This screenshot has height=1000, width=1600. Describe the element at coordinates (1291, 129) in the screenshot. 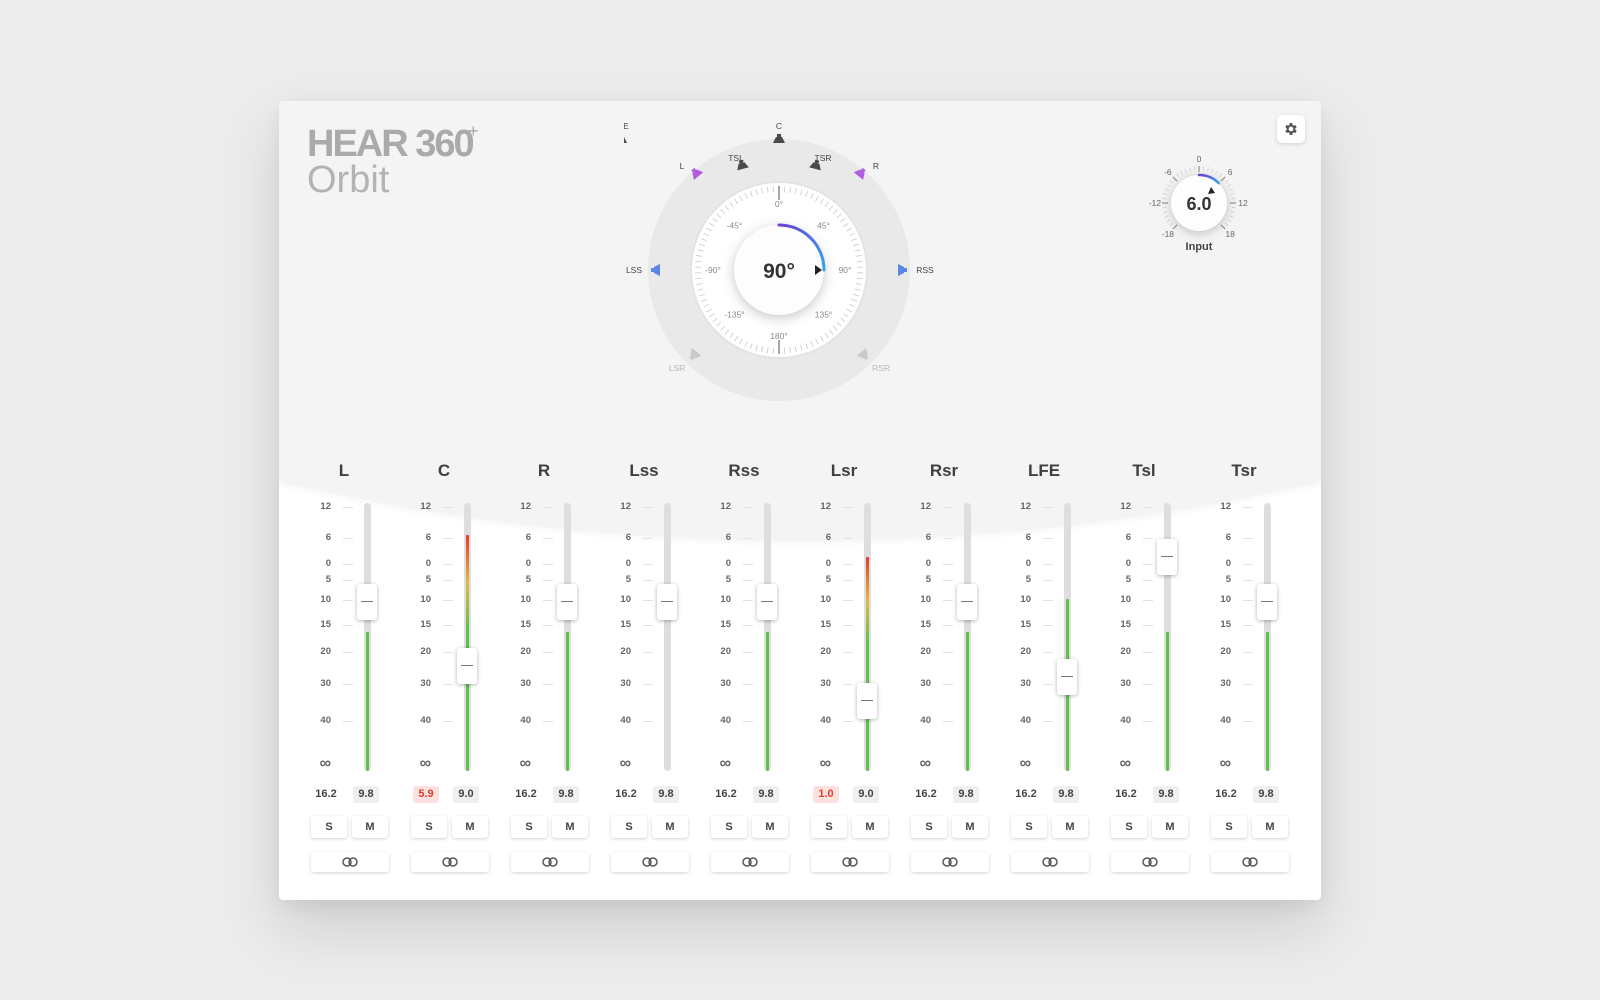

I see `settings-button` at that location.